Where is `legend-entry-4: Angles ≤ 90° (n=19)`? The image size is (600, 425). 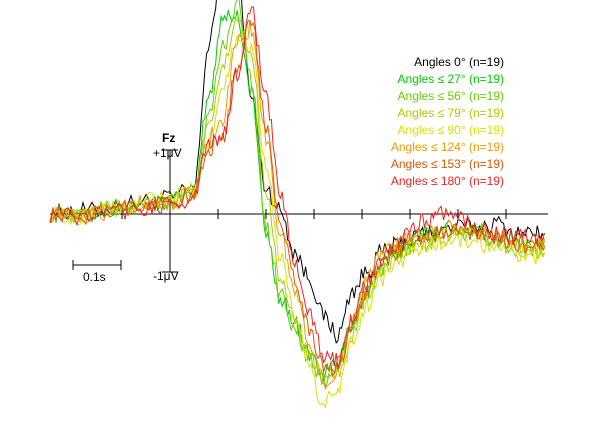
legend-entry-4: Angles ≤ 90° (n=19) is located at coordinates (451, 130).